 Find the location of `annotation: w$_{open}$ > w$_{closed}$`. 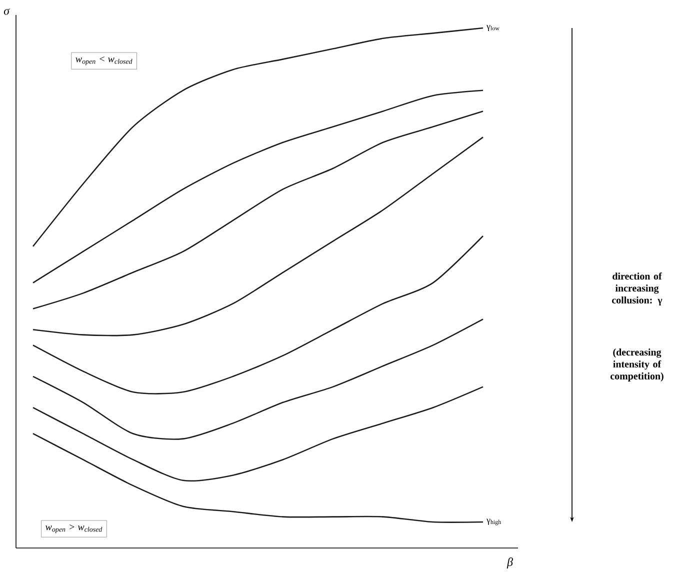

annotation: w$_{open}$ > w$_{closed}$ is located at coordinates (74, 529).